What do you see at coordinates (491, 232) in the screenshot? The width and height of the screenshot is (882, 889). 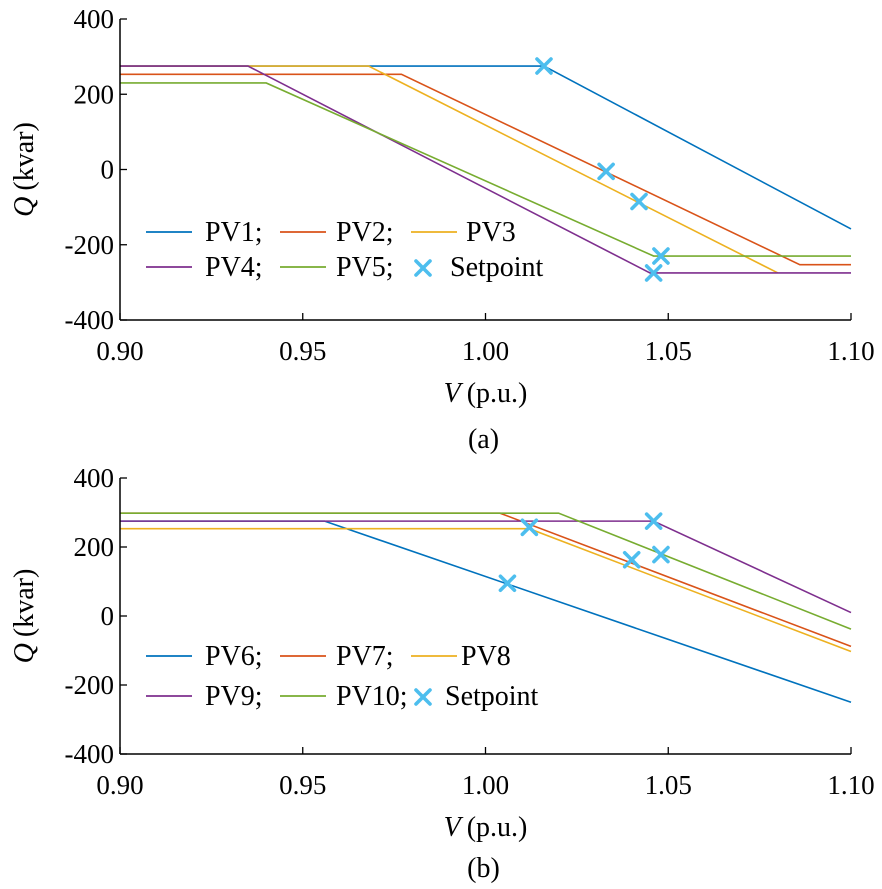 I see `legend-label: PV3` at bounding box center [491, 232].